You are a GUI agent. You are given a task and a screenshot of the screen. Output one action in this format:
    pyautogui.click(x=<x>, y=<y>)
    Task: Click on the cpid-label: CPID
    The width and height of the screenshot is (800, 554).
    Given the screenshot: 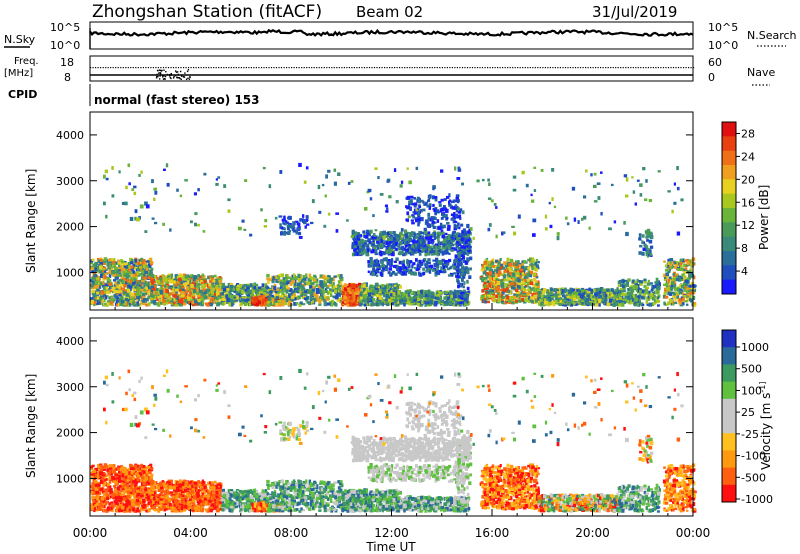 What is the action you would take?
    pyautogui.click(x=22, y=94)
    